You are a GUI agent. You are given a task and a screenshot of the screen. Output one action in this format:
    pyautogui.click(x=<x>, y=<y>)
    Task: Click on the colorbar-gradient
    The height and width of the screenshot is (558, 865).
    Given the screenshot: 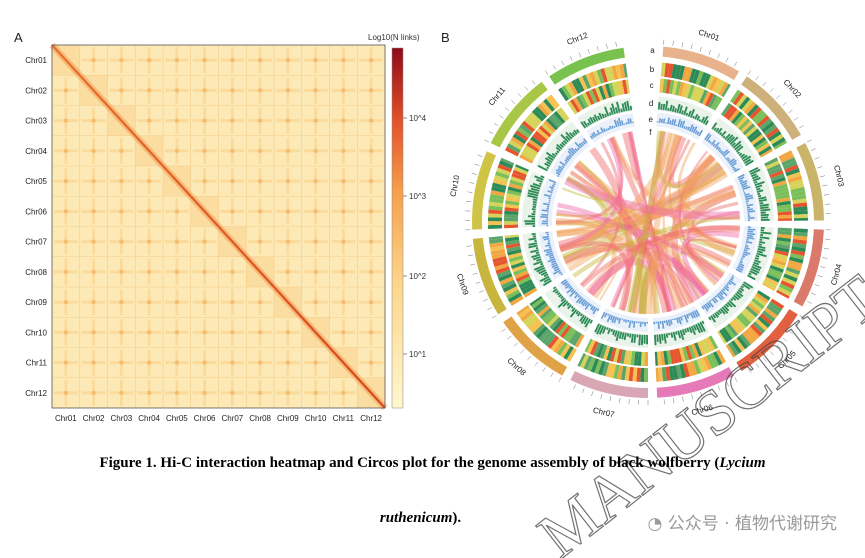 What is the action you would take?
    pyautogui.click(x=397, y=228)
    